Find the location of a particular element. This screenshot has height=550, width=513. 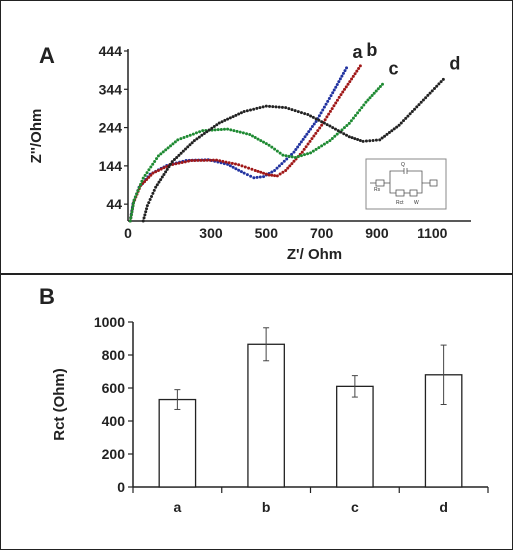

panel-b-y-axis-label: Rct (Ohm) is located at coordinates (59, 404).